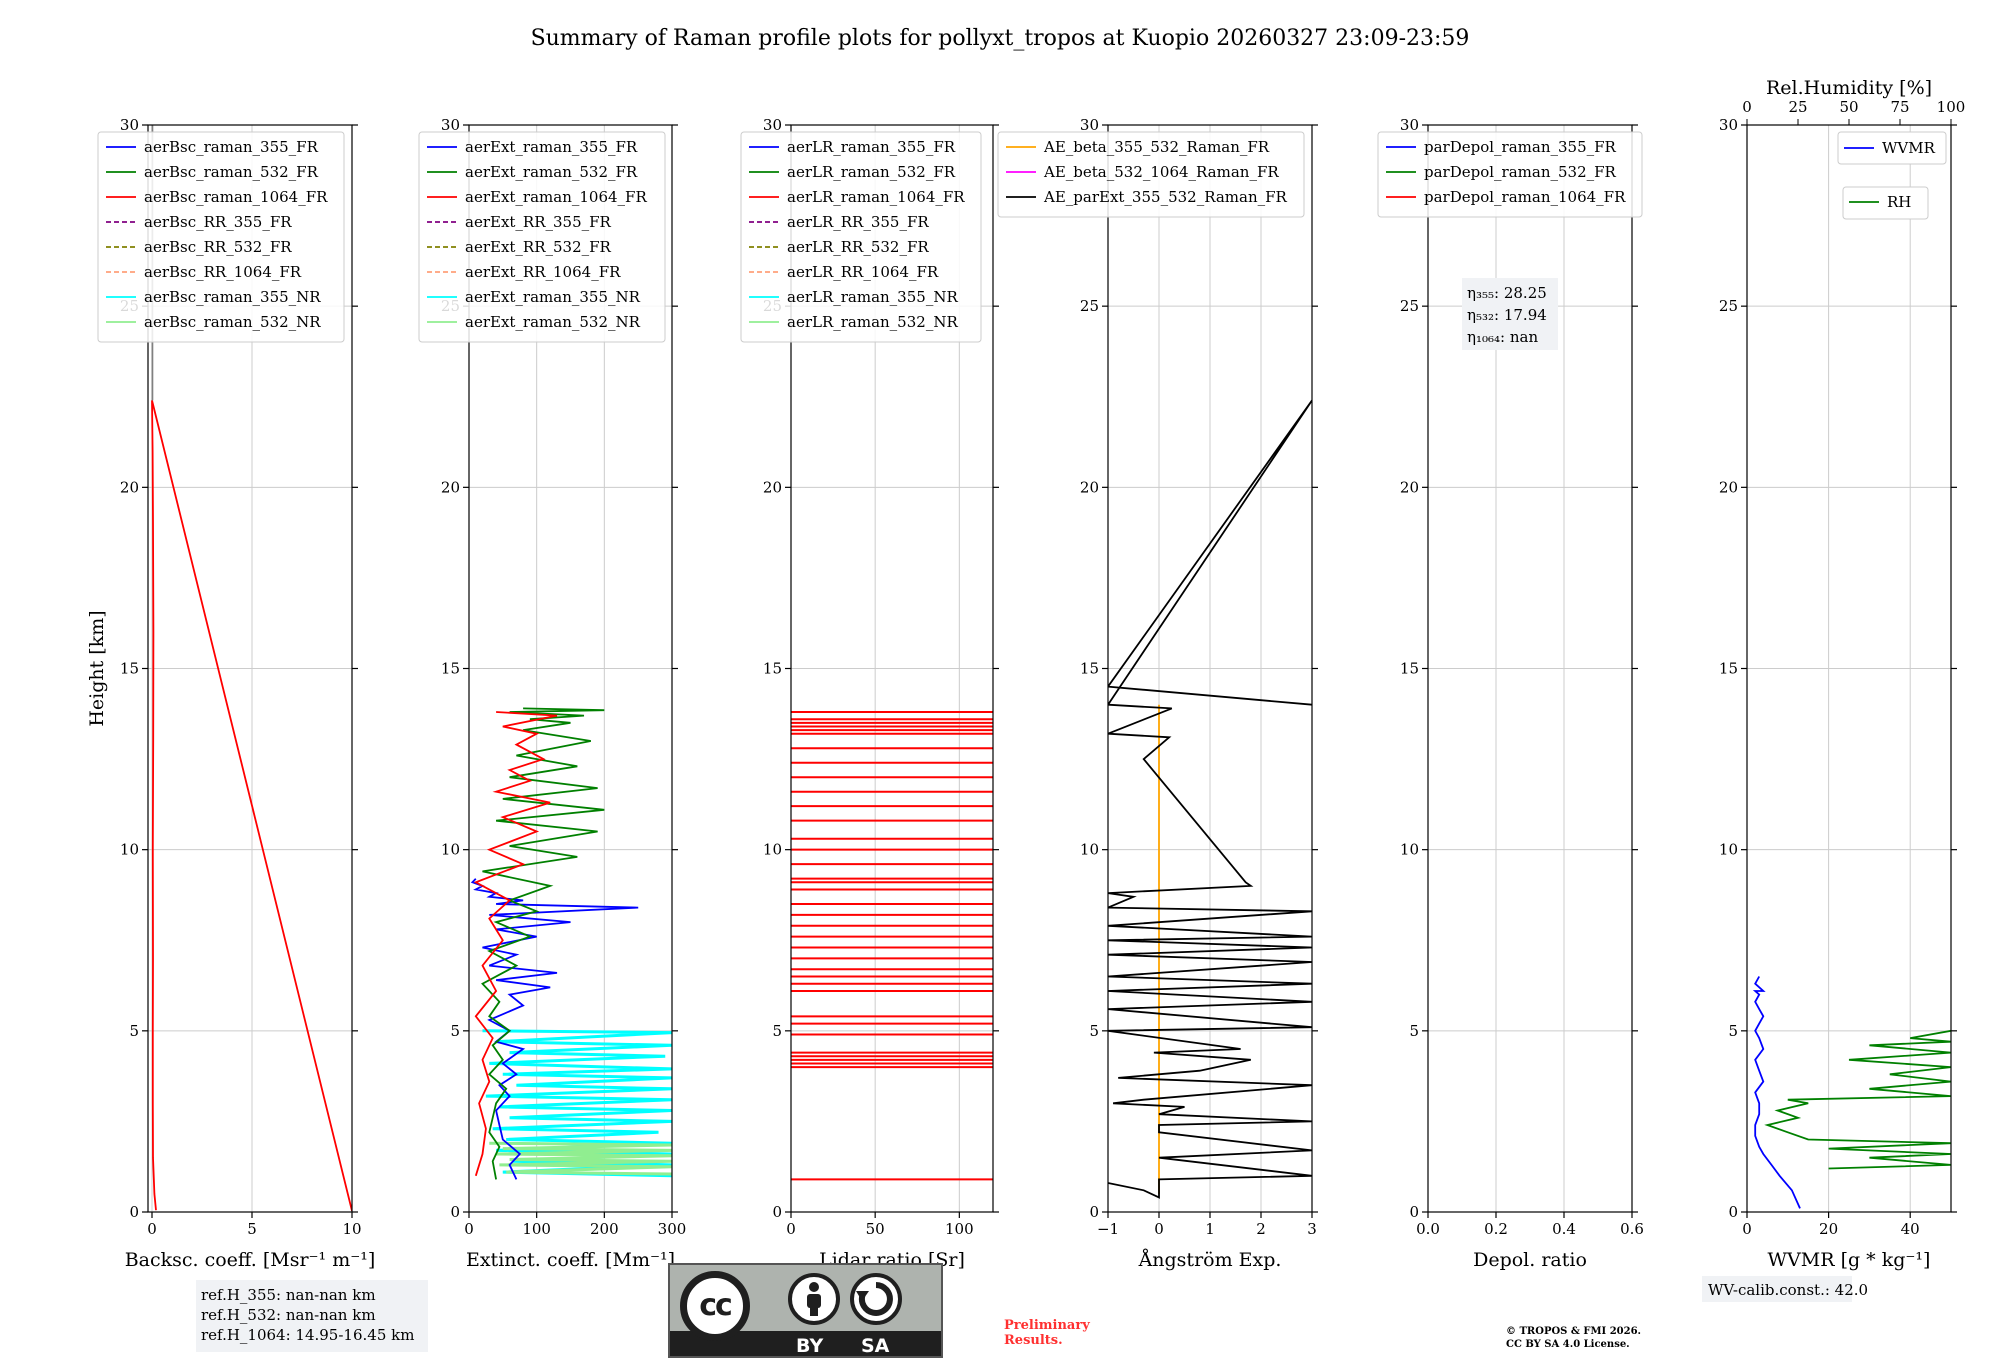 The width and height of the screenshot is (2000, 1360). I want to click on xtick-label: 0.0, so click(1428, 1229).